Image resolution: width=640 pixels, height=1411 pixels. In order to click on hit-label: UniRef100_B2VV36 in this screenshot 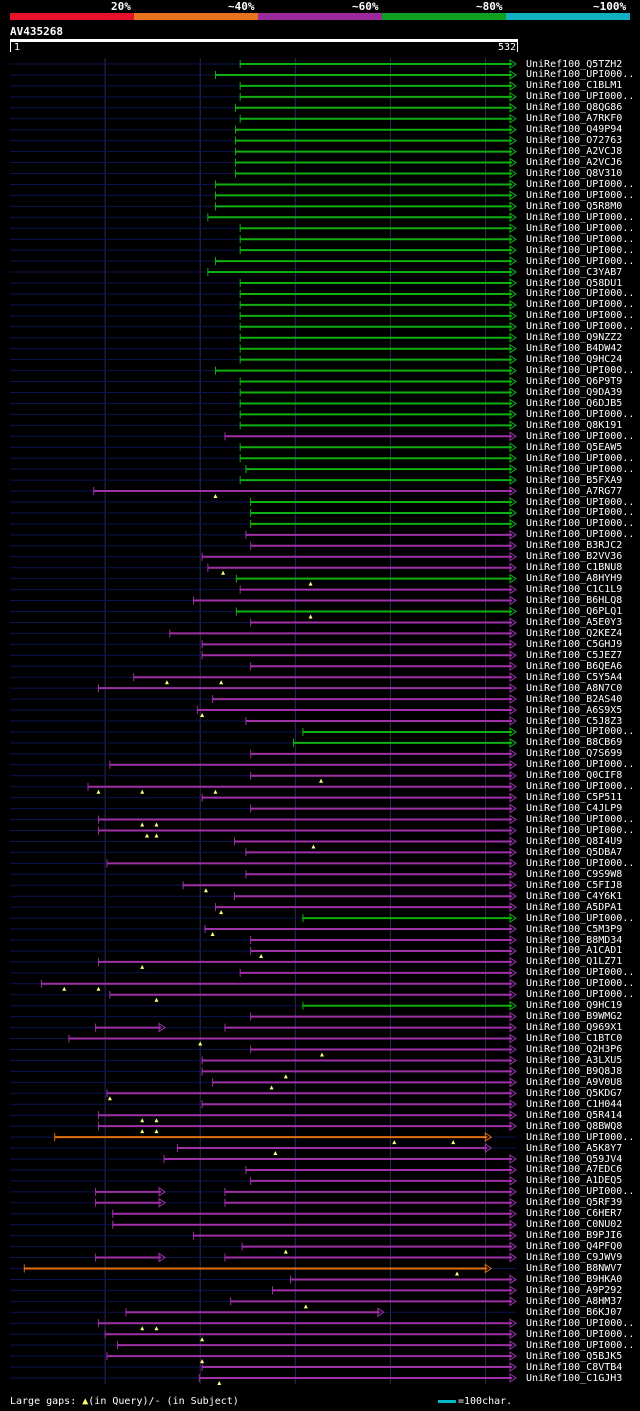, I will do `click(574, 557)`.